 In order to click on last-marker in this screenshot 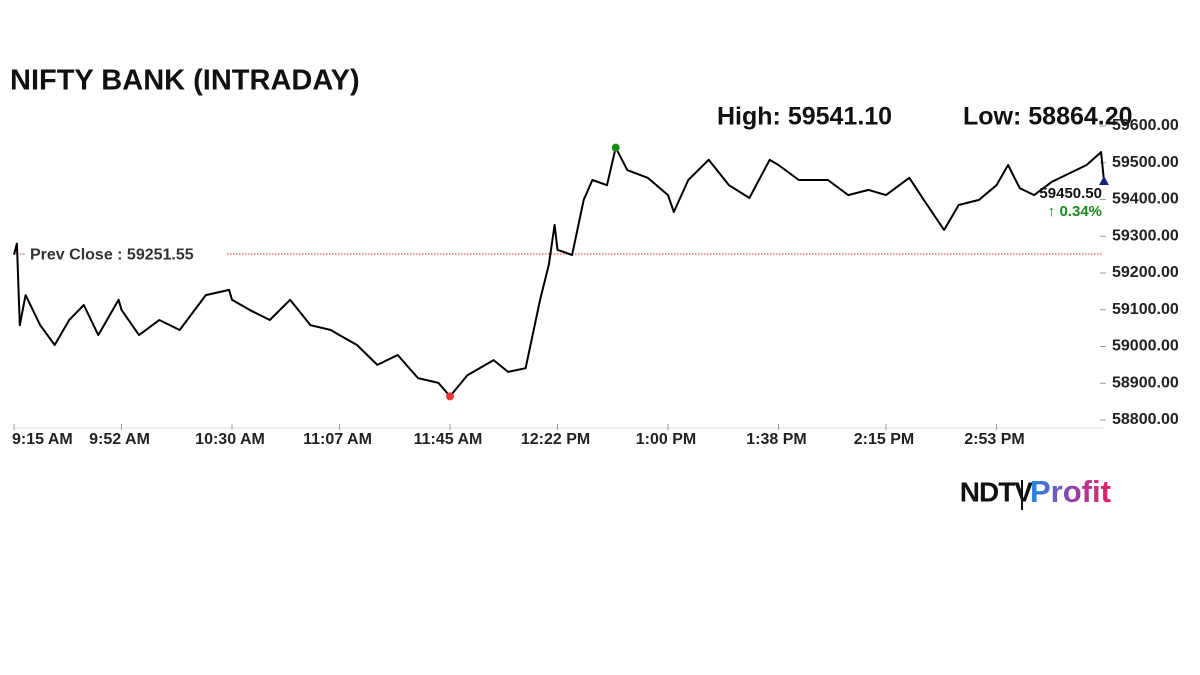, I will do `click(1104, 180)`.